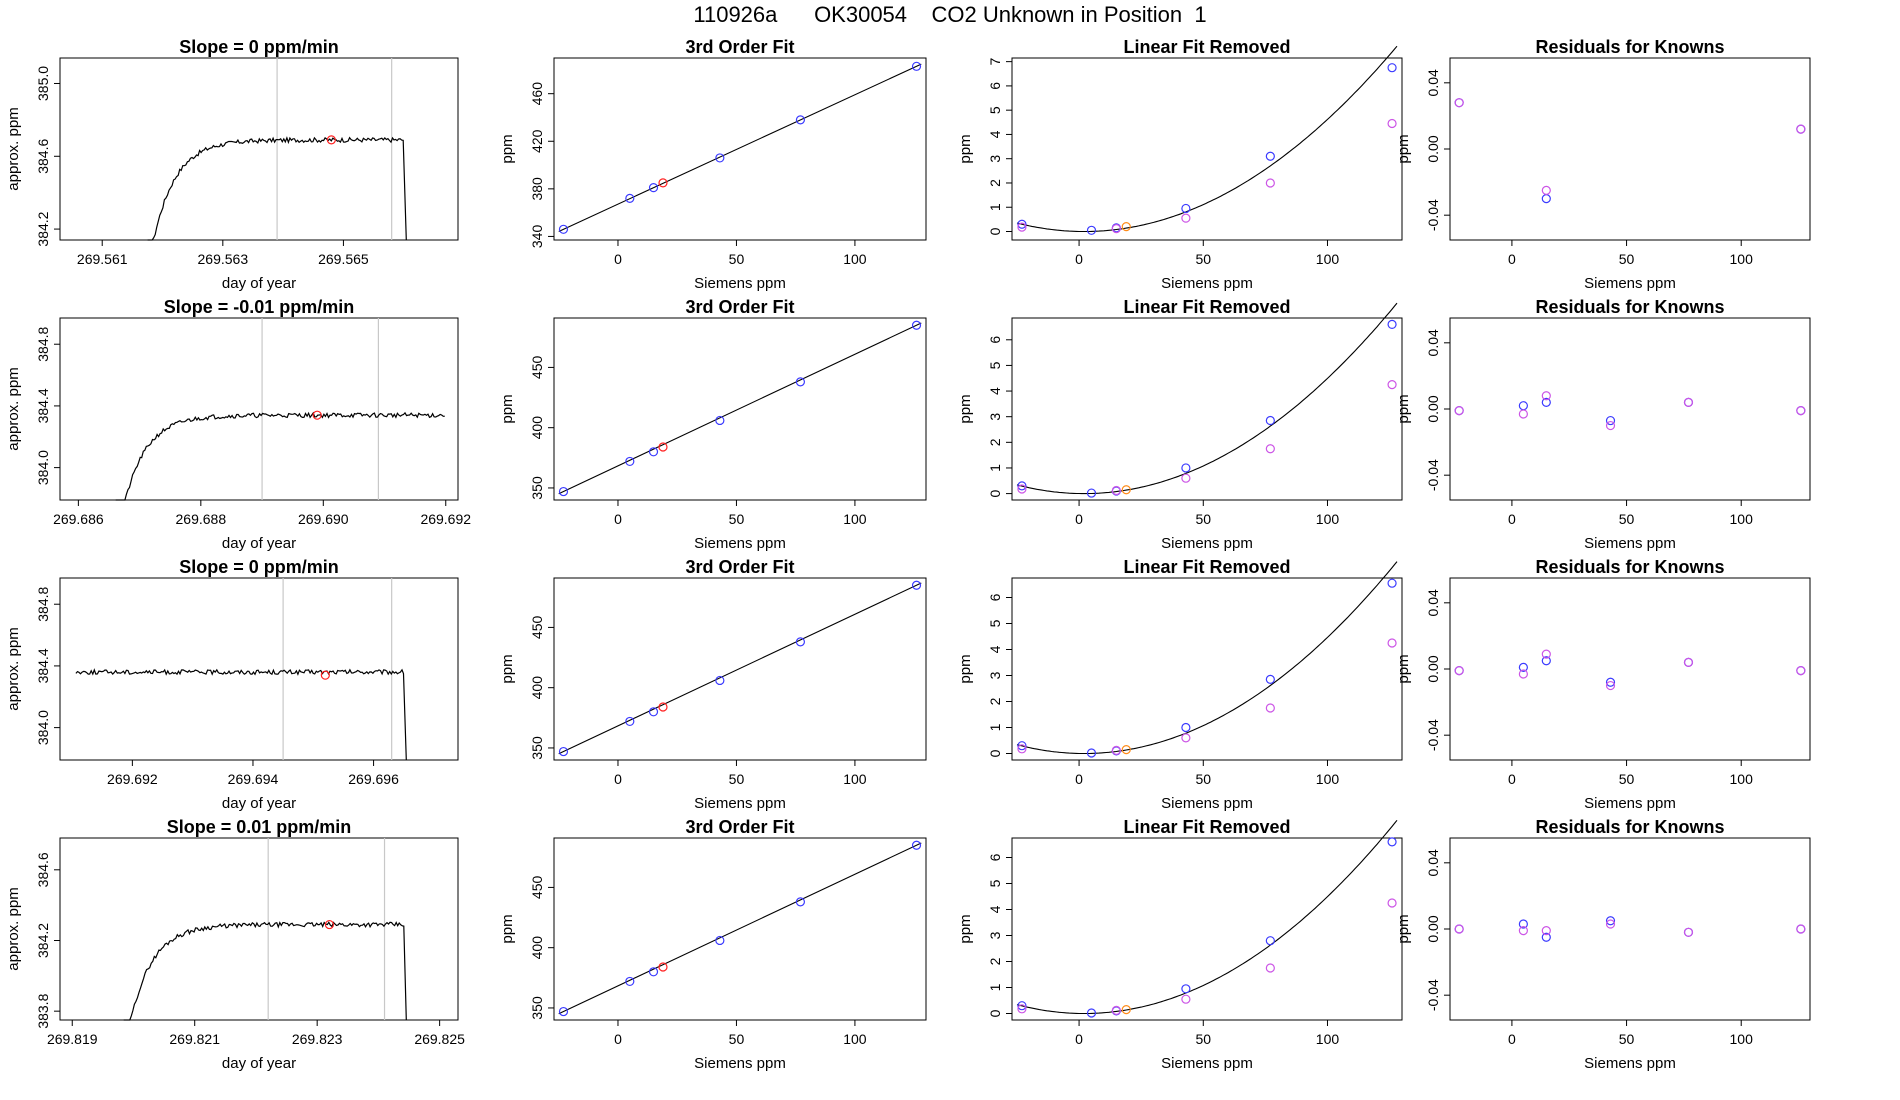  I want to click on x-tick-label: 269.825, so click(439, 1039).